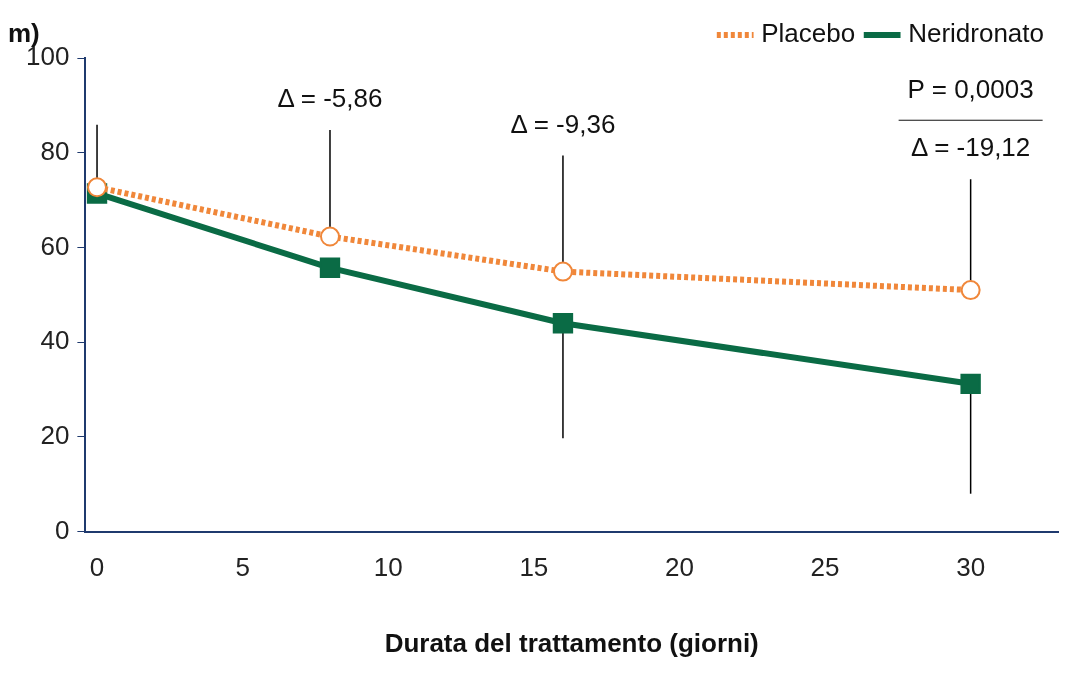  What do you see at coordinates (970, 147) in the screenshot?
I see `annotation: Δ = -19,12` at bounding box center [970, 147].